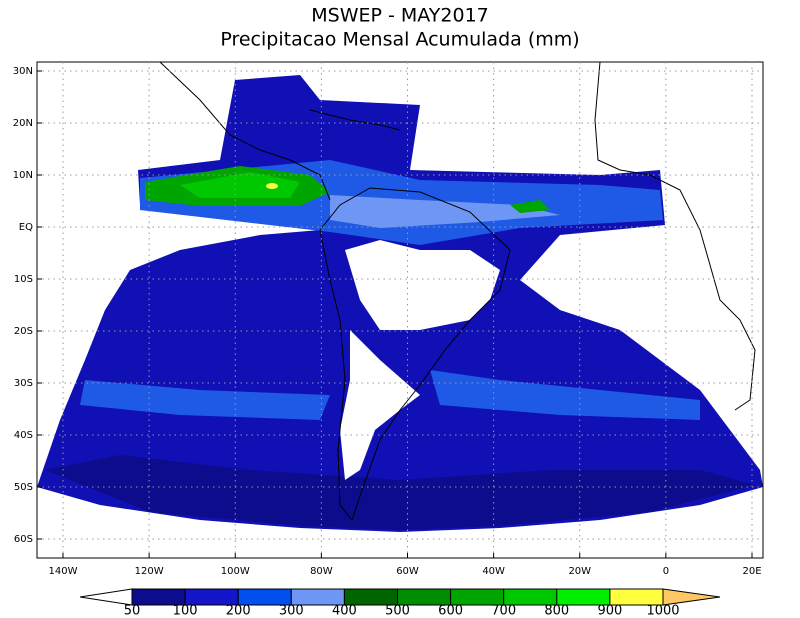  I want to click on lat-label: 10N, so click(23, 175).